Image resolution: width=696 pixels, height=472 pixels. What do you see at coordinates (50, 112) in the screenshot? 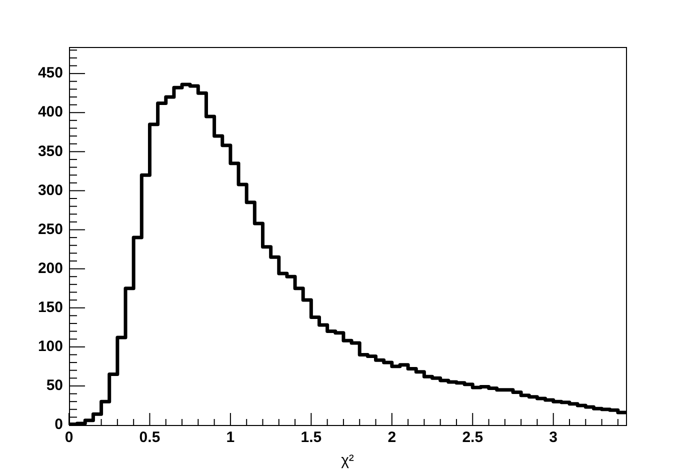
I see `y-tick-label: 400` at bounding box center [50, 112].